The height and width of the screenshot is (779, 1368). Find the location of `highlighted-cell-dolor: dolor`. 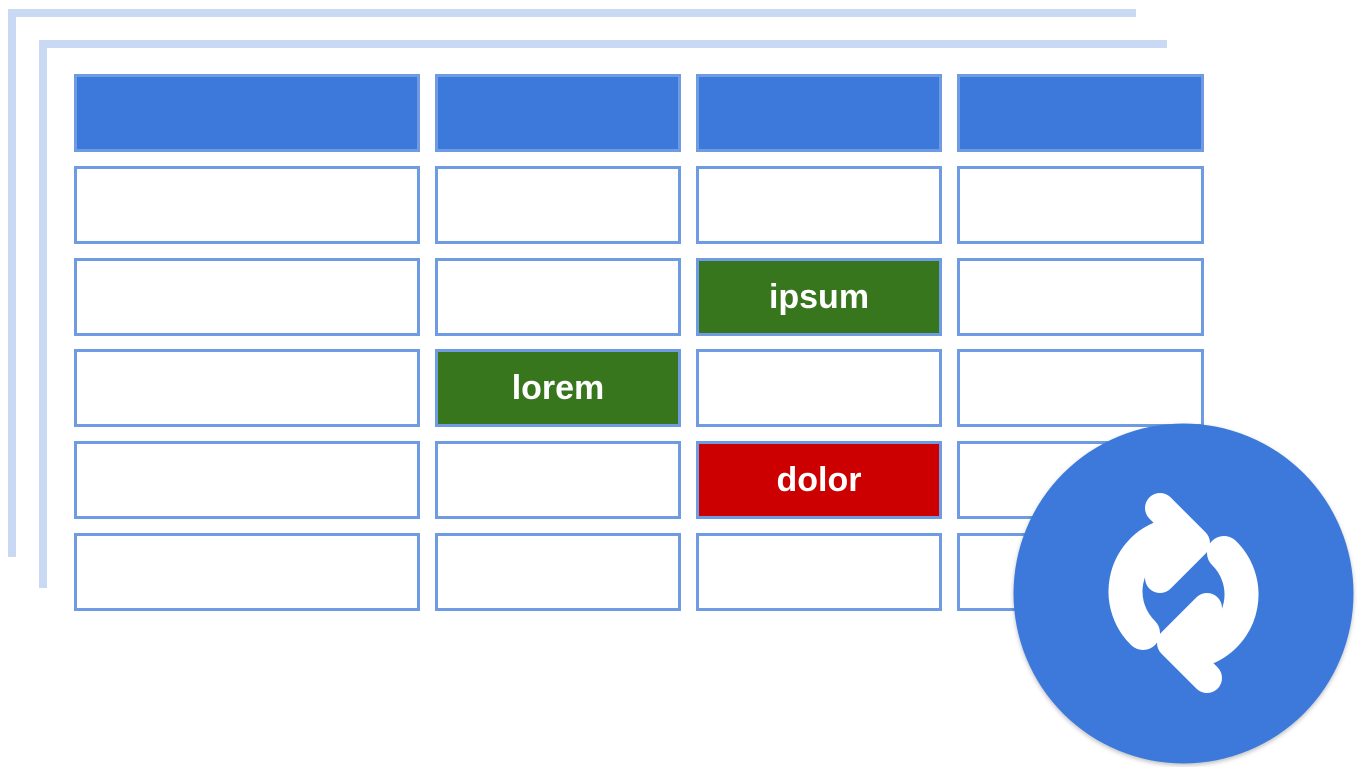

highlighted-cell-dolor: dolor is located at coordinates (819, 480).